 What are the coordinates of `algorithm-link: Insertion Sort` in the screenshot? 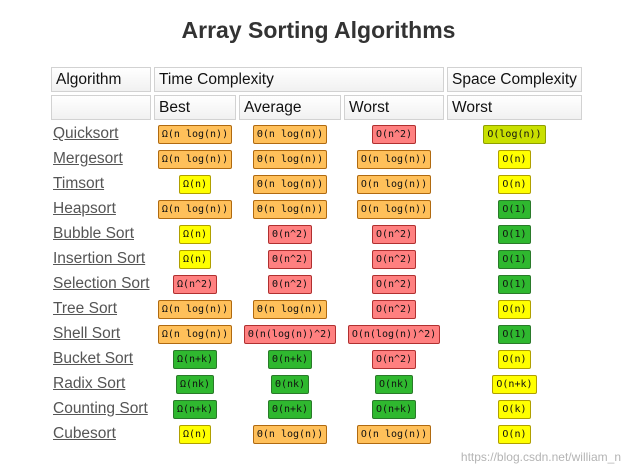 It's located at (99, 258).